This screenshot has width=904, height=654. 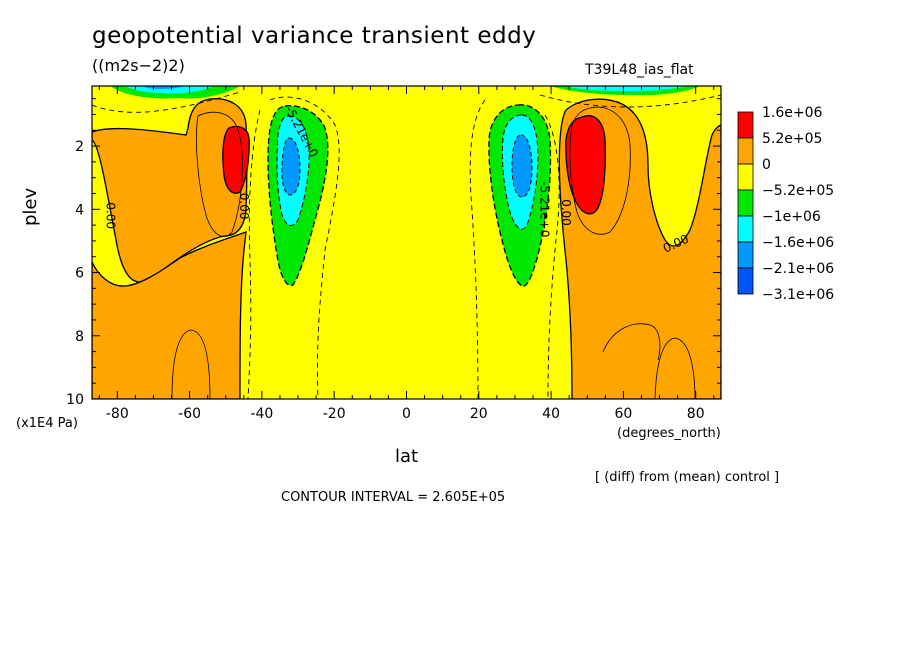 What do you see at coordinates (766, 165) in the screenshot?
I see `colorbar-label: 0` at bounding box center [766, 165].